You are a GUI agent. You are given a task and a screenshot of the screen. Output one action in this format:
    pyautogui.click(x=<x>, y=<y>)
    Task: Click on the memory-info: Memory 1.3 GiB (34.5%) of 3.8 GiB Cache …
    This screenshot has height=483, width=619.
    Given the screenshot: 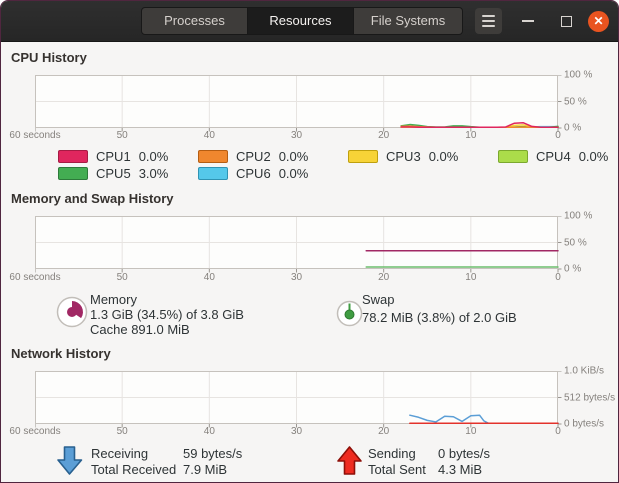 What is the action you would take?
    pyautogui.click(x=167, y=314)
    